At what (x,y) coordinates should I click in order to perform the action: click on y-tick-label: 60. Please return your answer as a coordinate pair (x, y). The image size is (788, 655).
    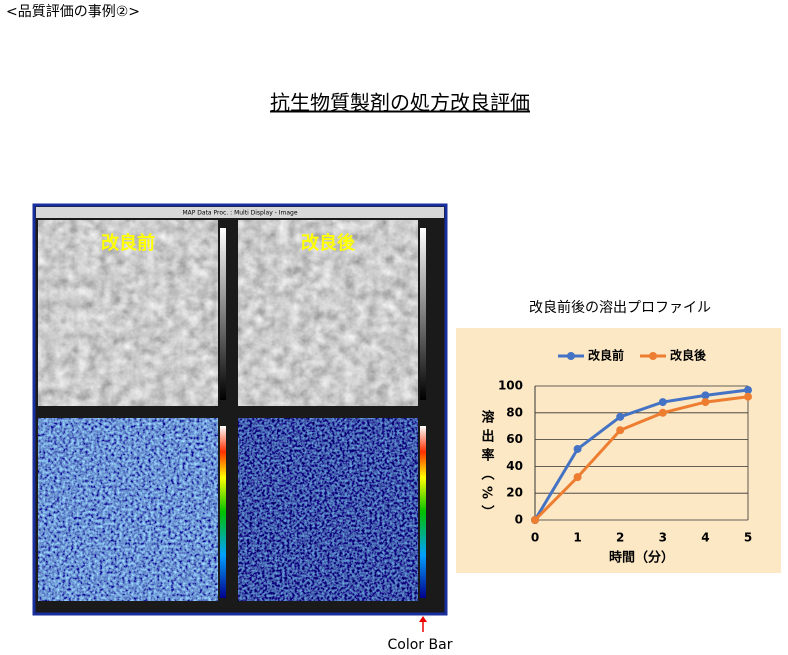
    Looking at the image, I should click on (514, 439).